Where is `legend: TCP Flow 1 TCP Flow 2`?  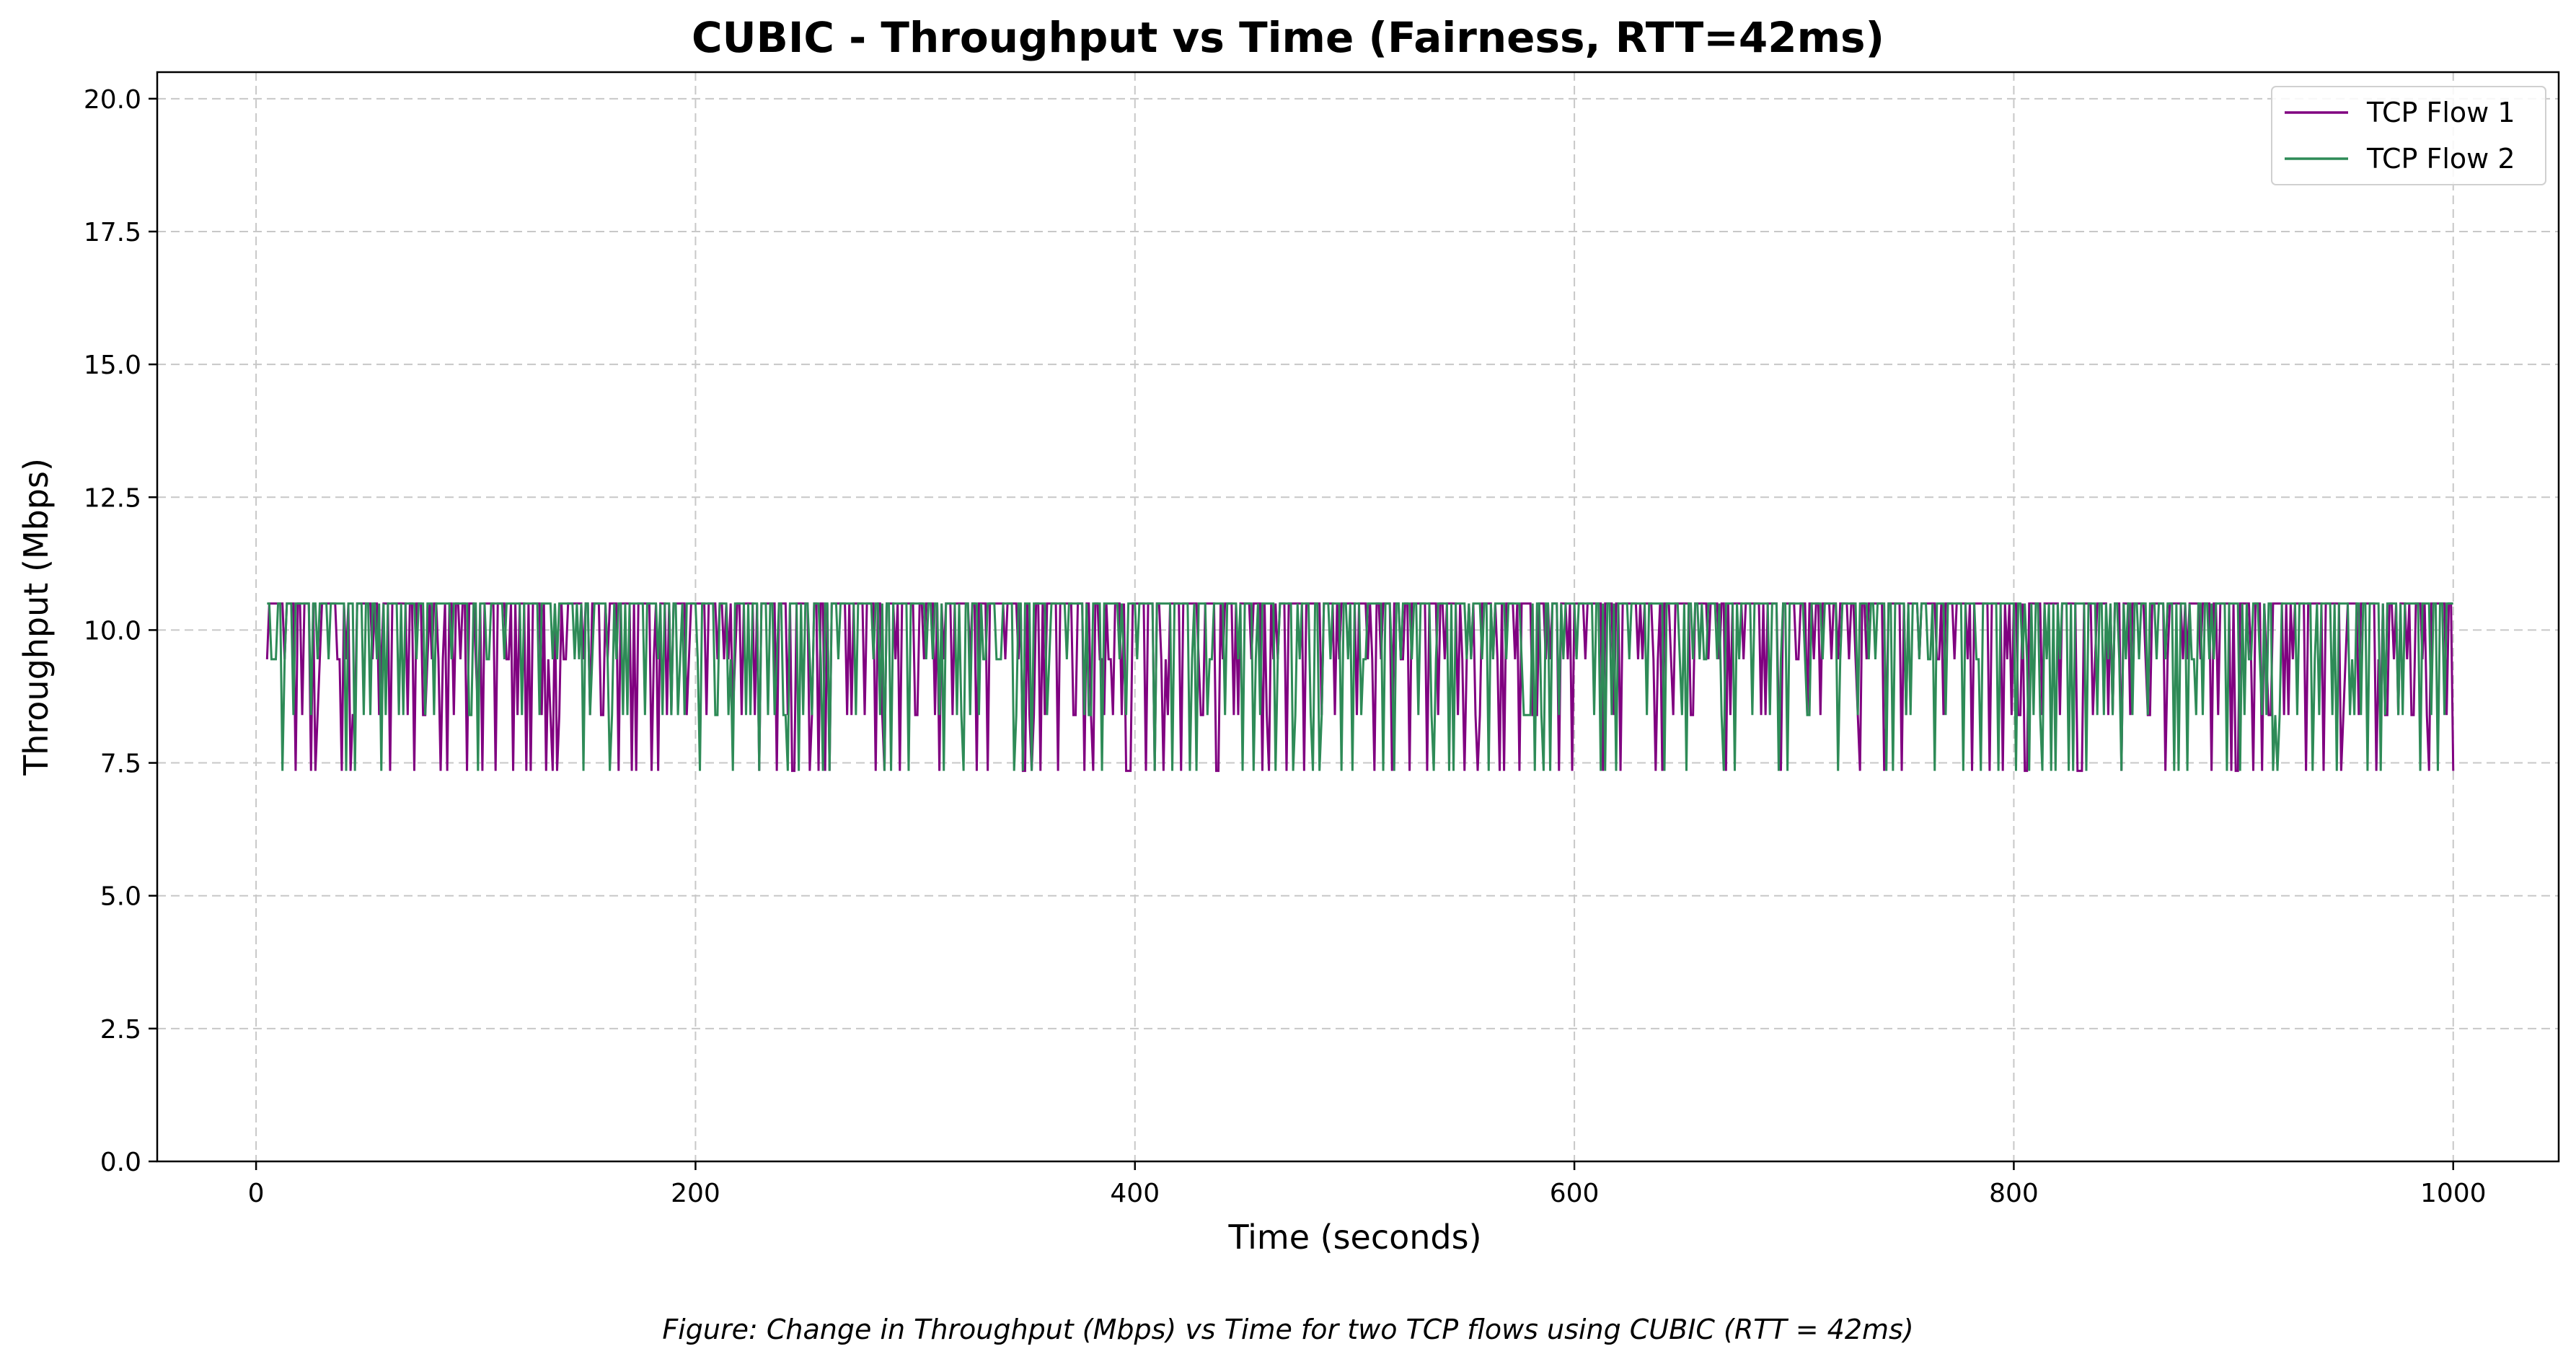 legend: TCP Flow 1 TCP Flow 2 is located at coordinates (2408, 135).